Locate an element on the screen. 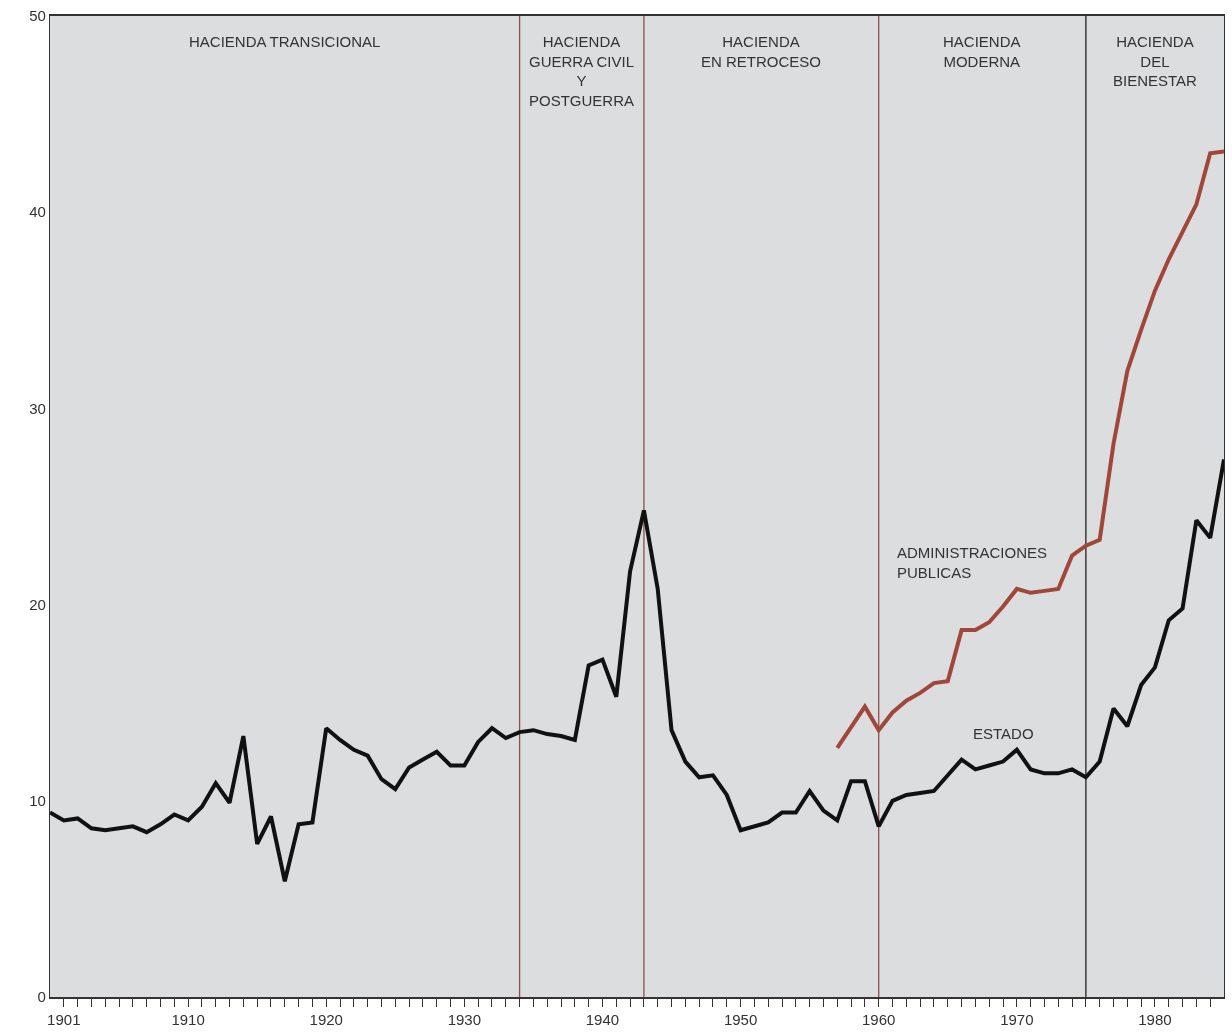 This screenshot has width=1232, height=1035. x-tick-label: 1940 is located at coordinates (602, 1019).